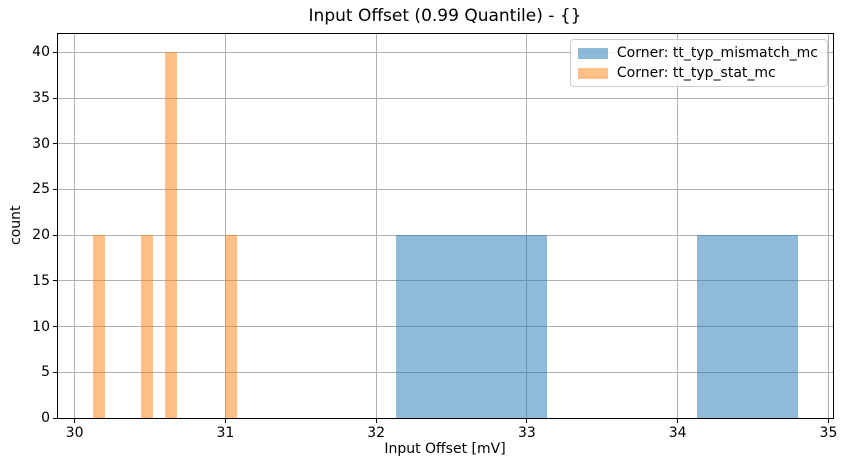  What do you see at coordinates (445, 449) in the screenshot?
I see `x-axis-label: Input Offset [mV]` at bounding box center [445, 449].